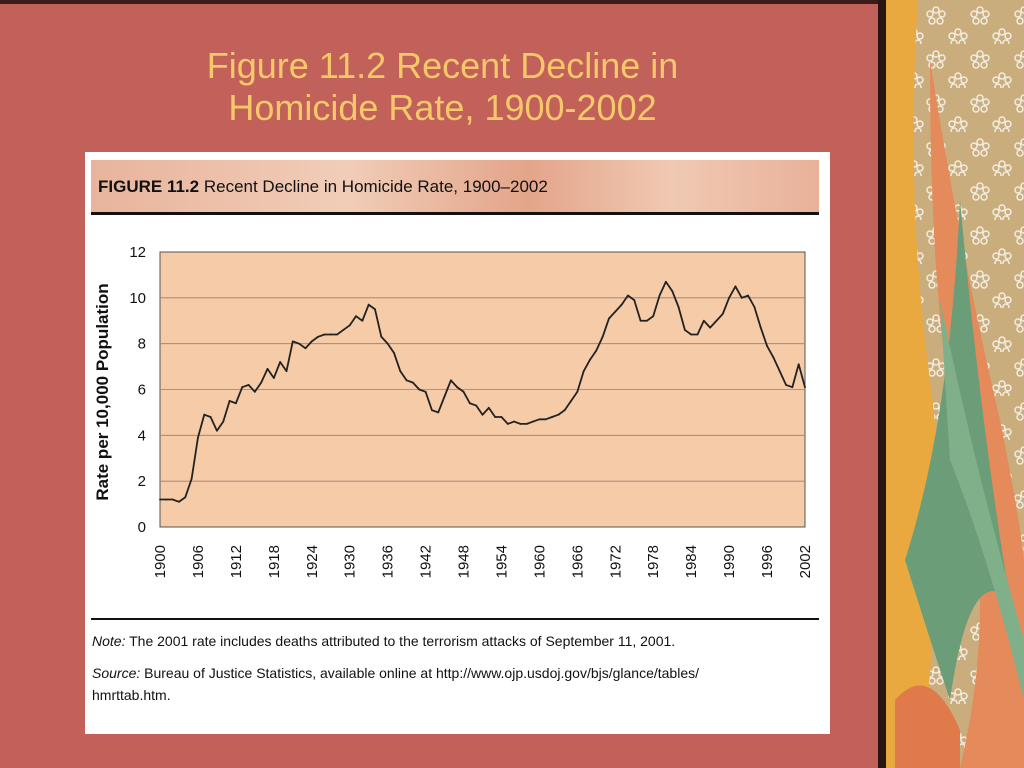 The height and width of the screenshot is (768, 1024). What do you see at coordinates (160, 561) in the screenshot?
I see `x-tick-label: 1900` at bounding box center [160, 561].